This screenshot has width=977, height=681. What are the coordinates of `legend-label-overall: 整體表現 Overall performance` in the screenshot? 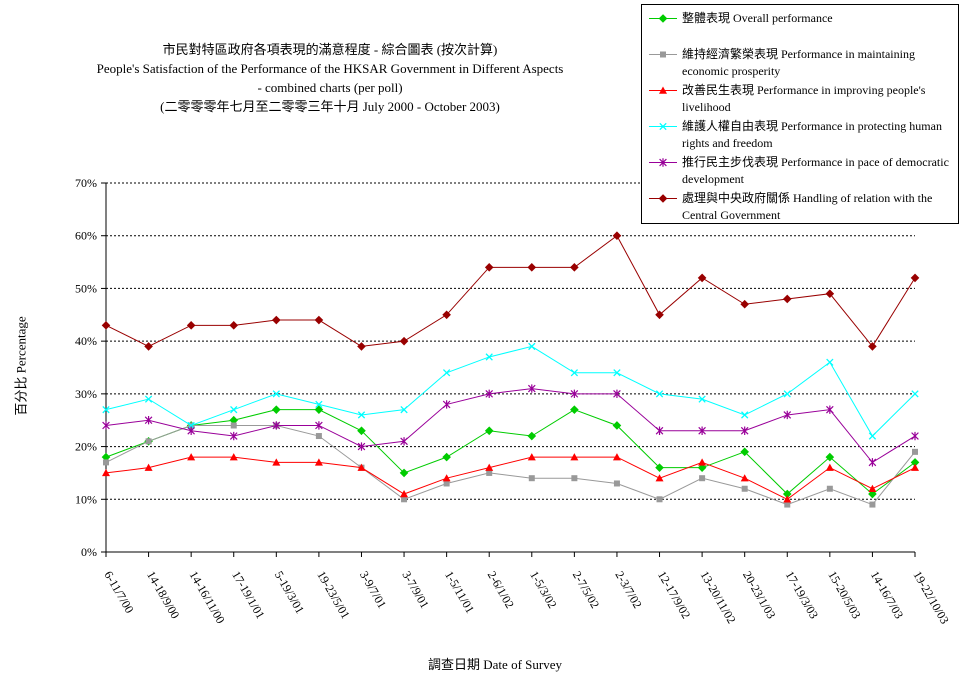 It's located at (757, 18).